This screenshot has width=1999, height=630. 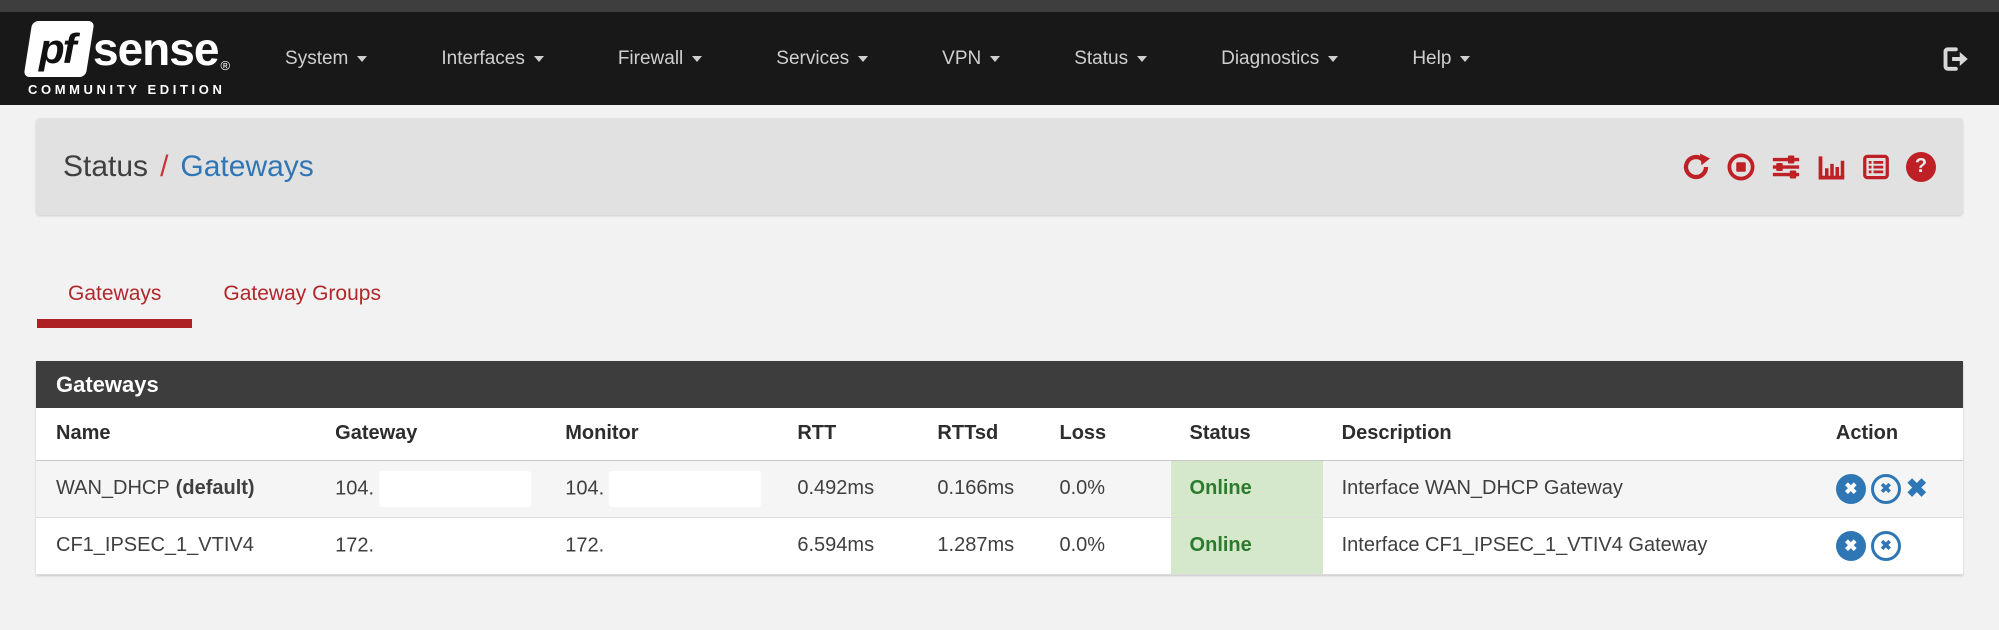 What do you see at coordinates (1569, 434) in the screenshot?
I see `col-header-description: Description` at bounding box center [1569, 434].